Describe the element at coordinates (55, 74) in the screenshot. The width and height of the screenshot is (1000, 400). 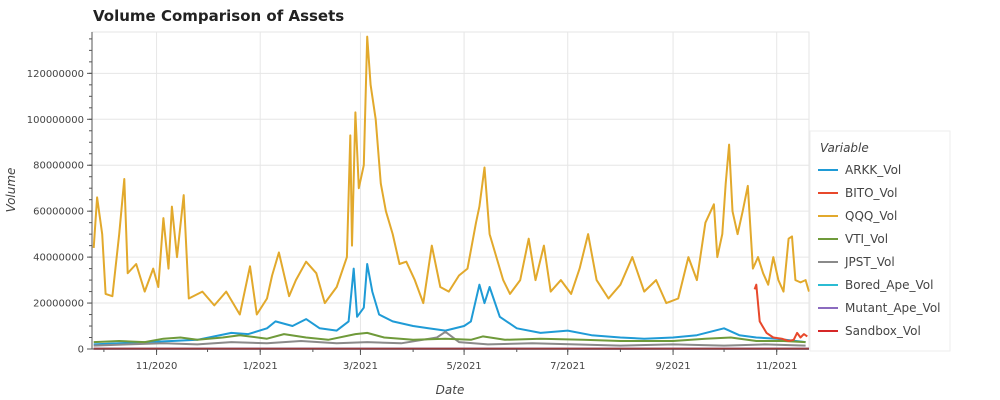
I see `y-tick-label: 120000000` at that location.